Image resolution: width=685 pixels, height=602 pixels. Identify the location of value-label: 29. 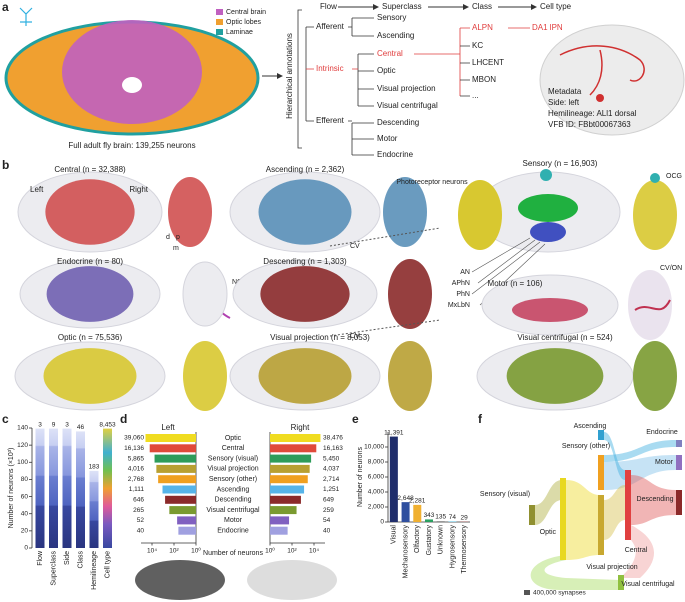
(465, 518).